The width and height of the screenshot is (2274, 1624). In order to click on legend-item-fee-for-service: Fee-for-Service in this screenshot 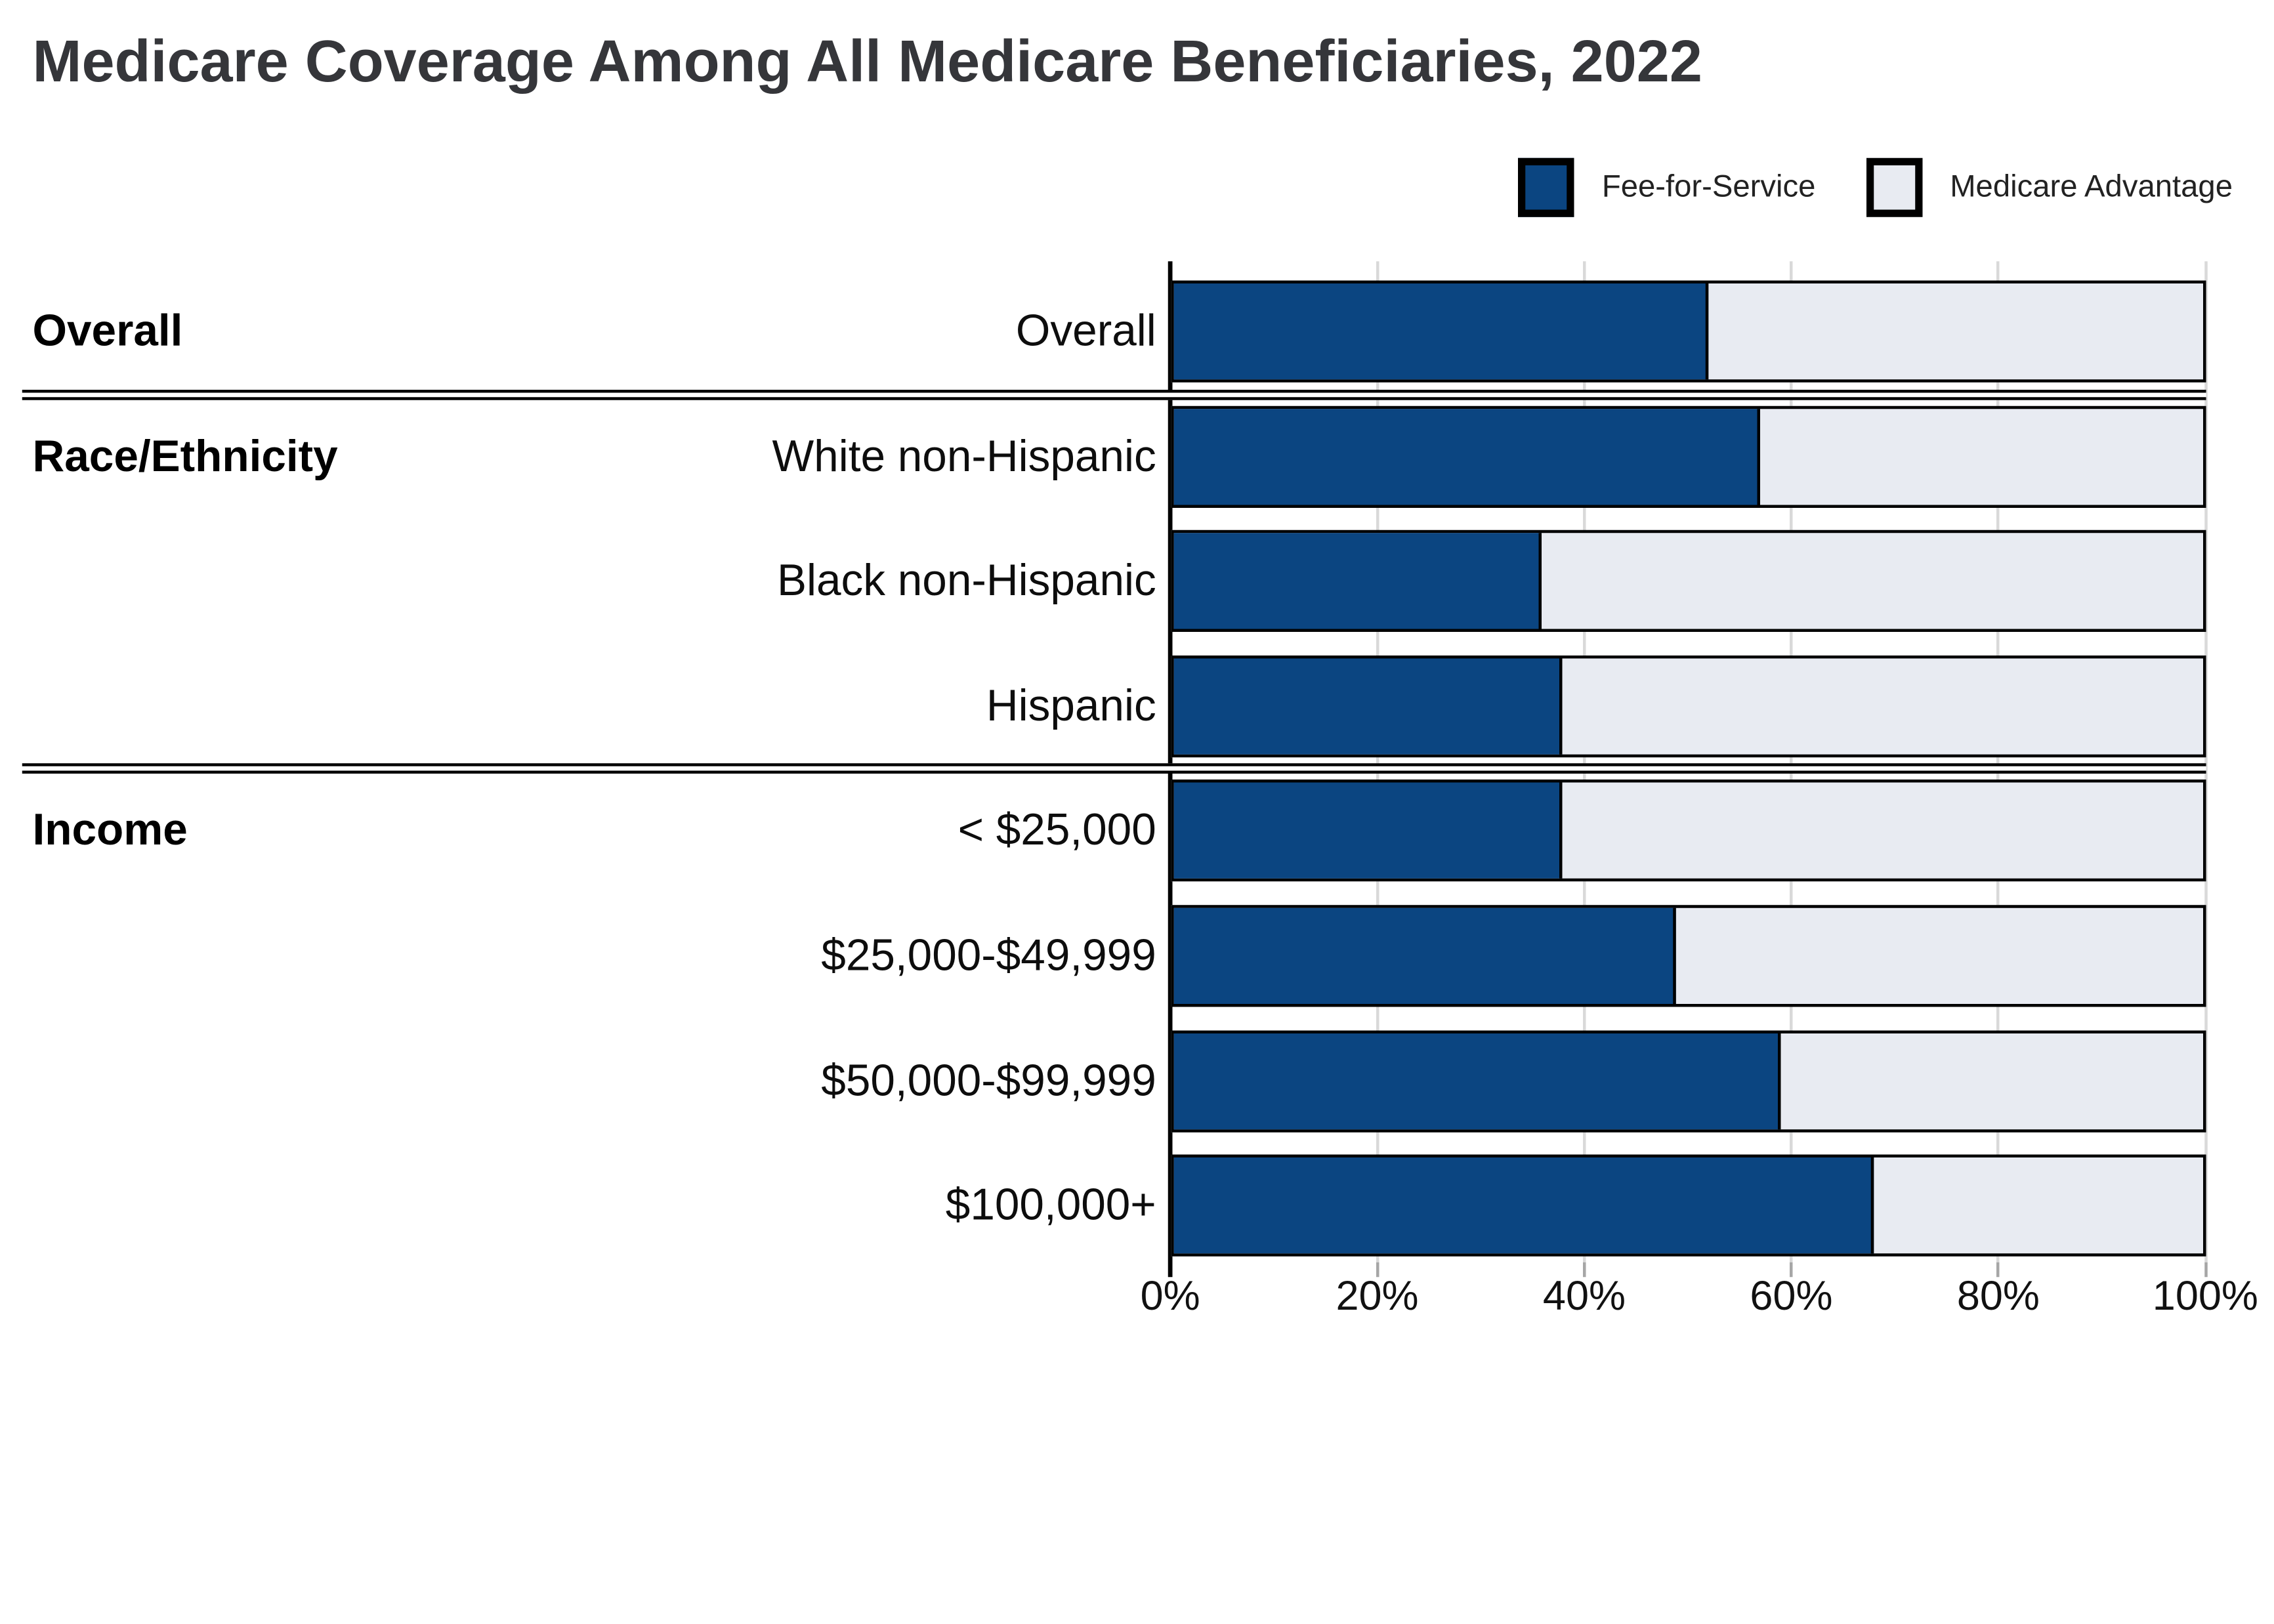, I will do `click(1666, 187)`.